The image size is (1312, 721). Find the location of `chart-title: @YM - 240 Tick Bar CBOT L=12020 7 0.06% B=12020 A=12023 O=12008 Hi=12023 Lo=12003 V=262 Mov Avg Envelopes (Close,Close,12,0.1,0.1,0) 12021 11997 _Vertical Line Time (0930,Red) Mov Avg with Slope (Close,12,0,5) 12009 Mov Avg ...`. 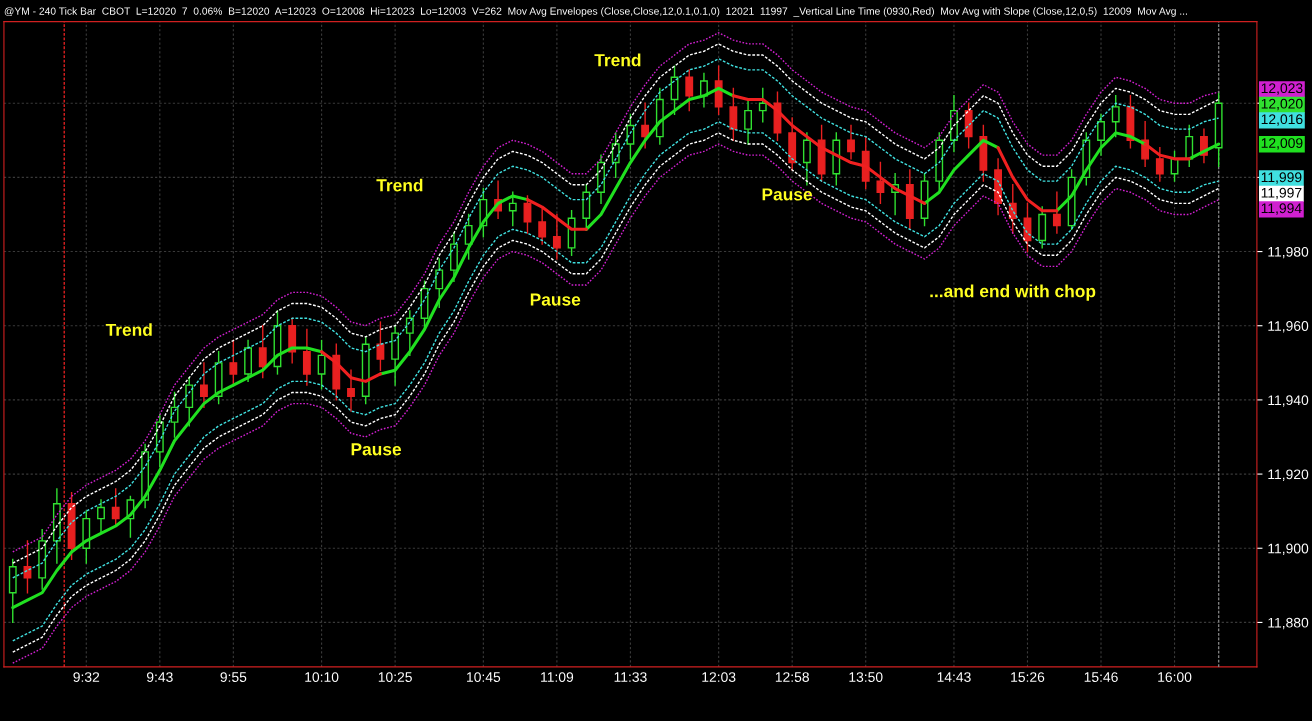

chart-title: @YM - 240 Tick Bar CBOT L=12020 7 0.06% B=12020 A=12023 O=12008 Hi=12023 Lo=12003 V=262 Mov Avg Envelopes (Close,Close,12,0.1,0.1,0) 12021 11997 _Vertical Line Time (0930,Red) Mov Avg with Slope (Close,12,0,5) 12009 Mov Avg ... is located at coordinates (595, 12).